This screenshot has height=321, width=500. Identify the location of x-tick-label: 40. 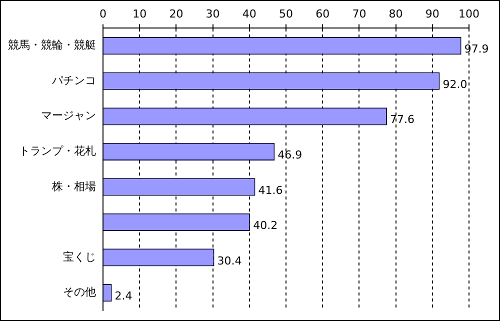
(249, 13).